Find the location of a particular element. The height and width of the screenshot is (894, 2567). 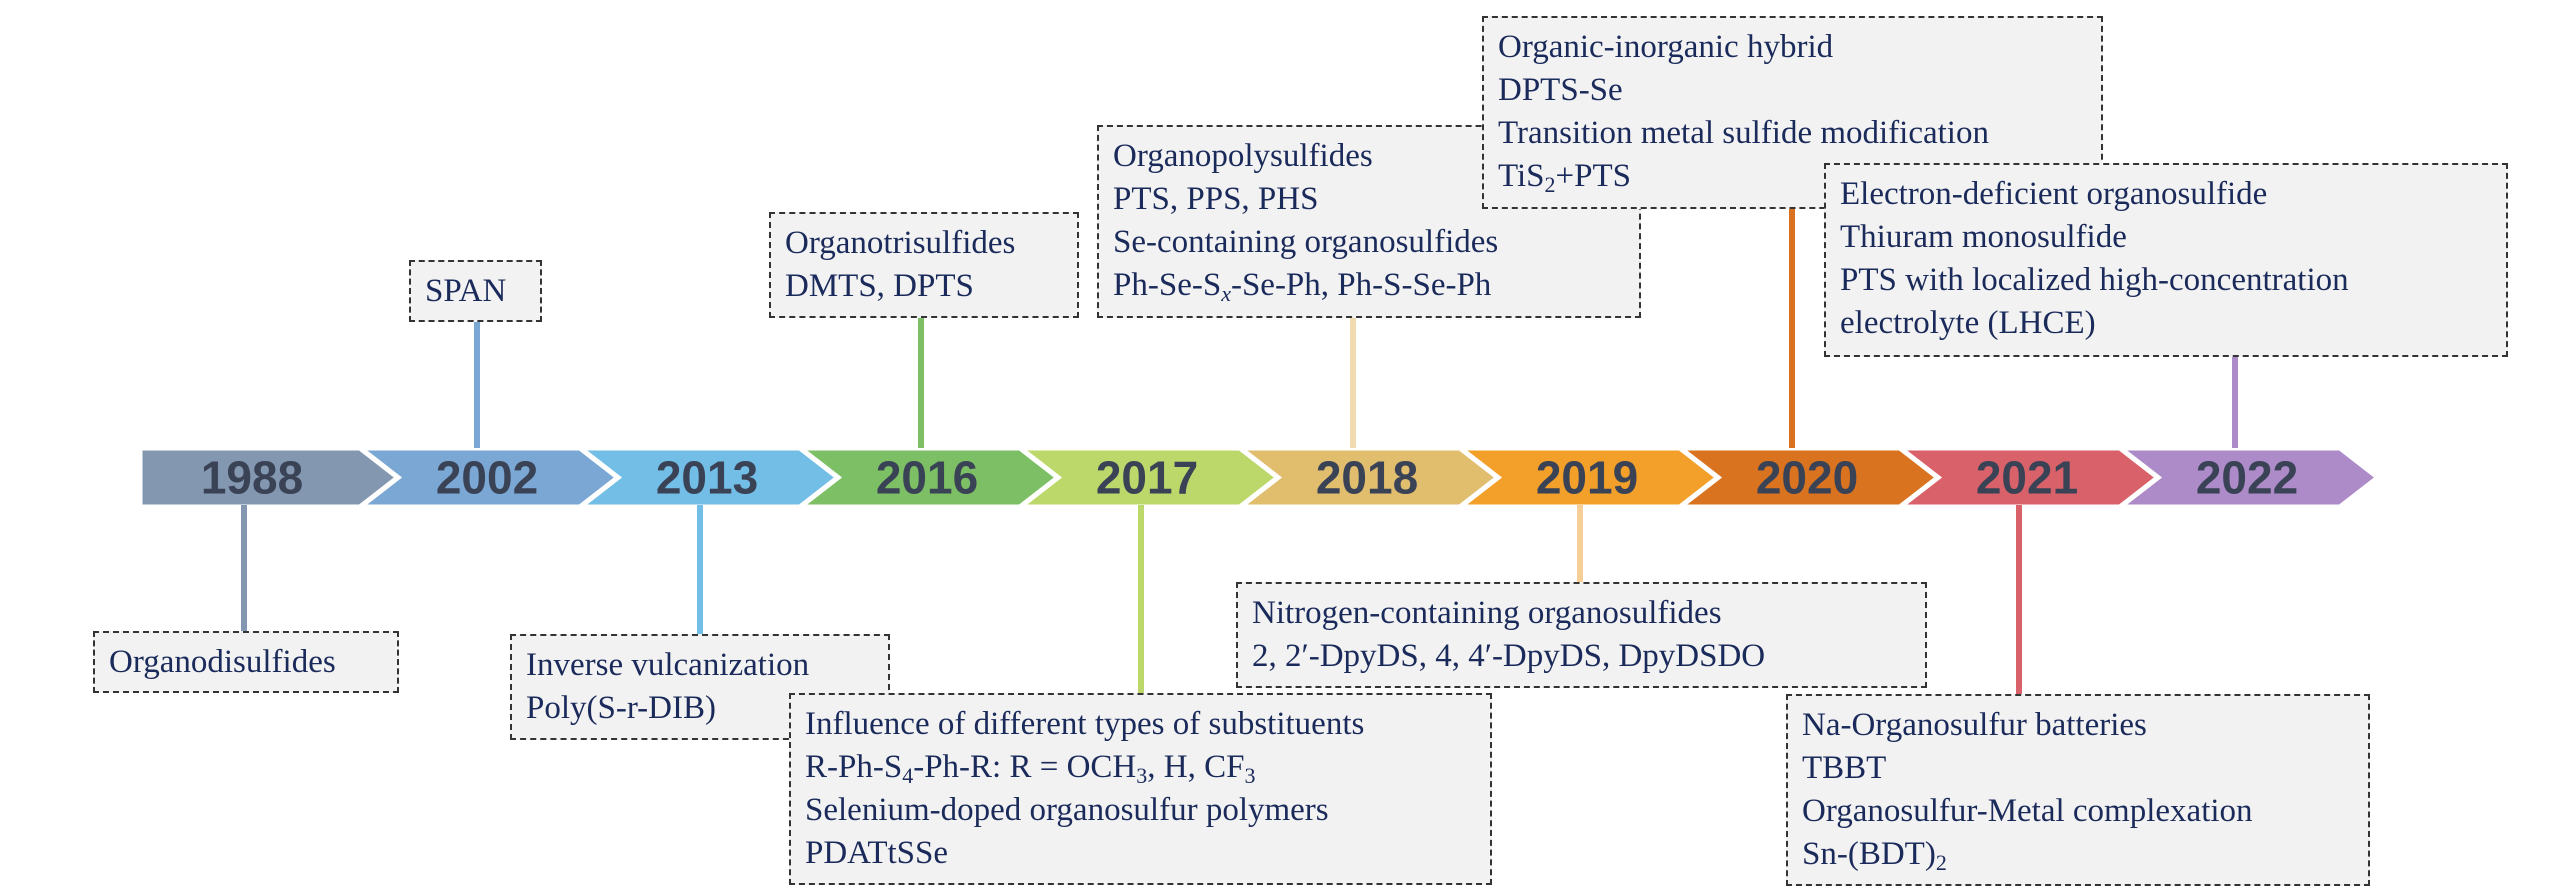

box-2020-line-3: Transition metal sulfide modification is located at coordinates (1743, 133).